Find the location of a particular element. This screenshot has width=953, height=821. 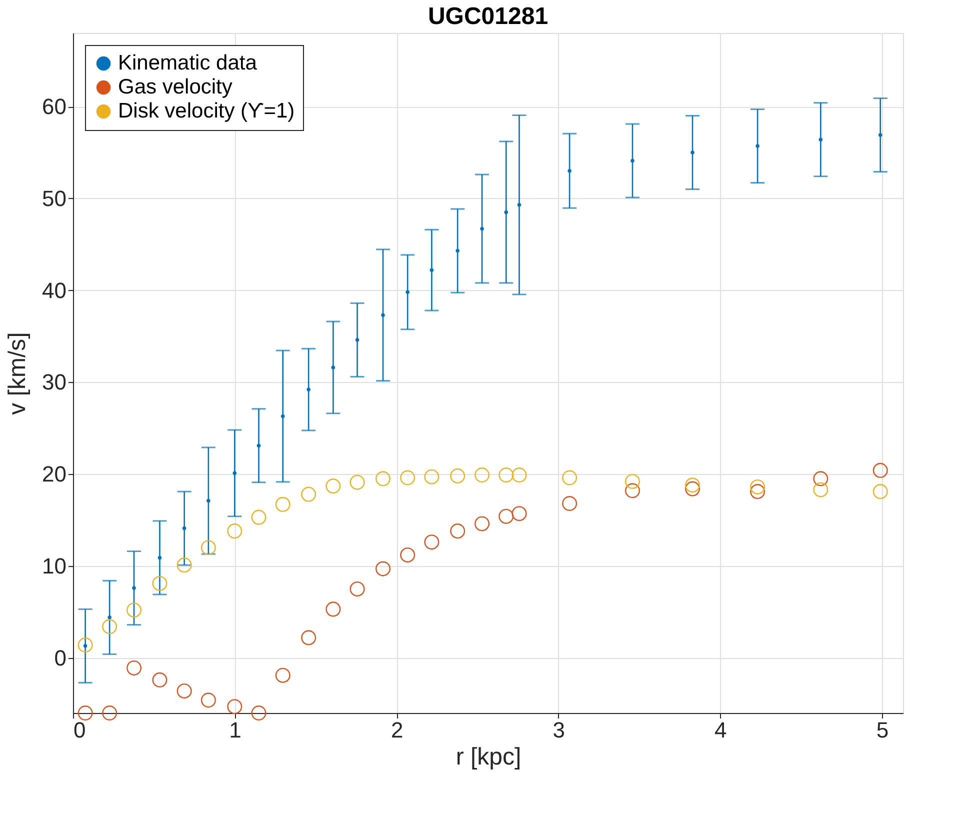

x-tick-label: 1 is located at coordinates (235, 730).